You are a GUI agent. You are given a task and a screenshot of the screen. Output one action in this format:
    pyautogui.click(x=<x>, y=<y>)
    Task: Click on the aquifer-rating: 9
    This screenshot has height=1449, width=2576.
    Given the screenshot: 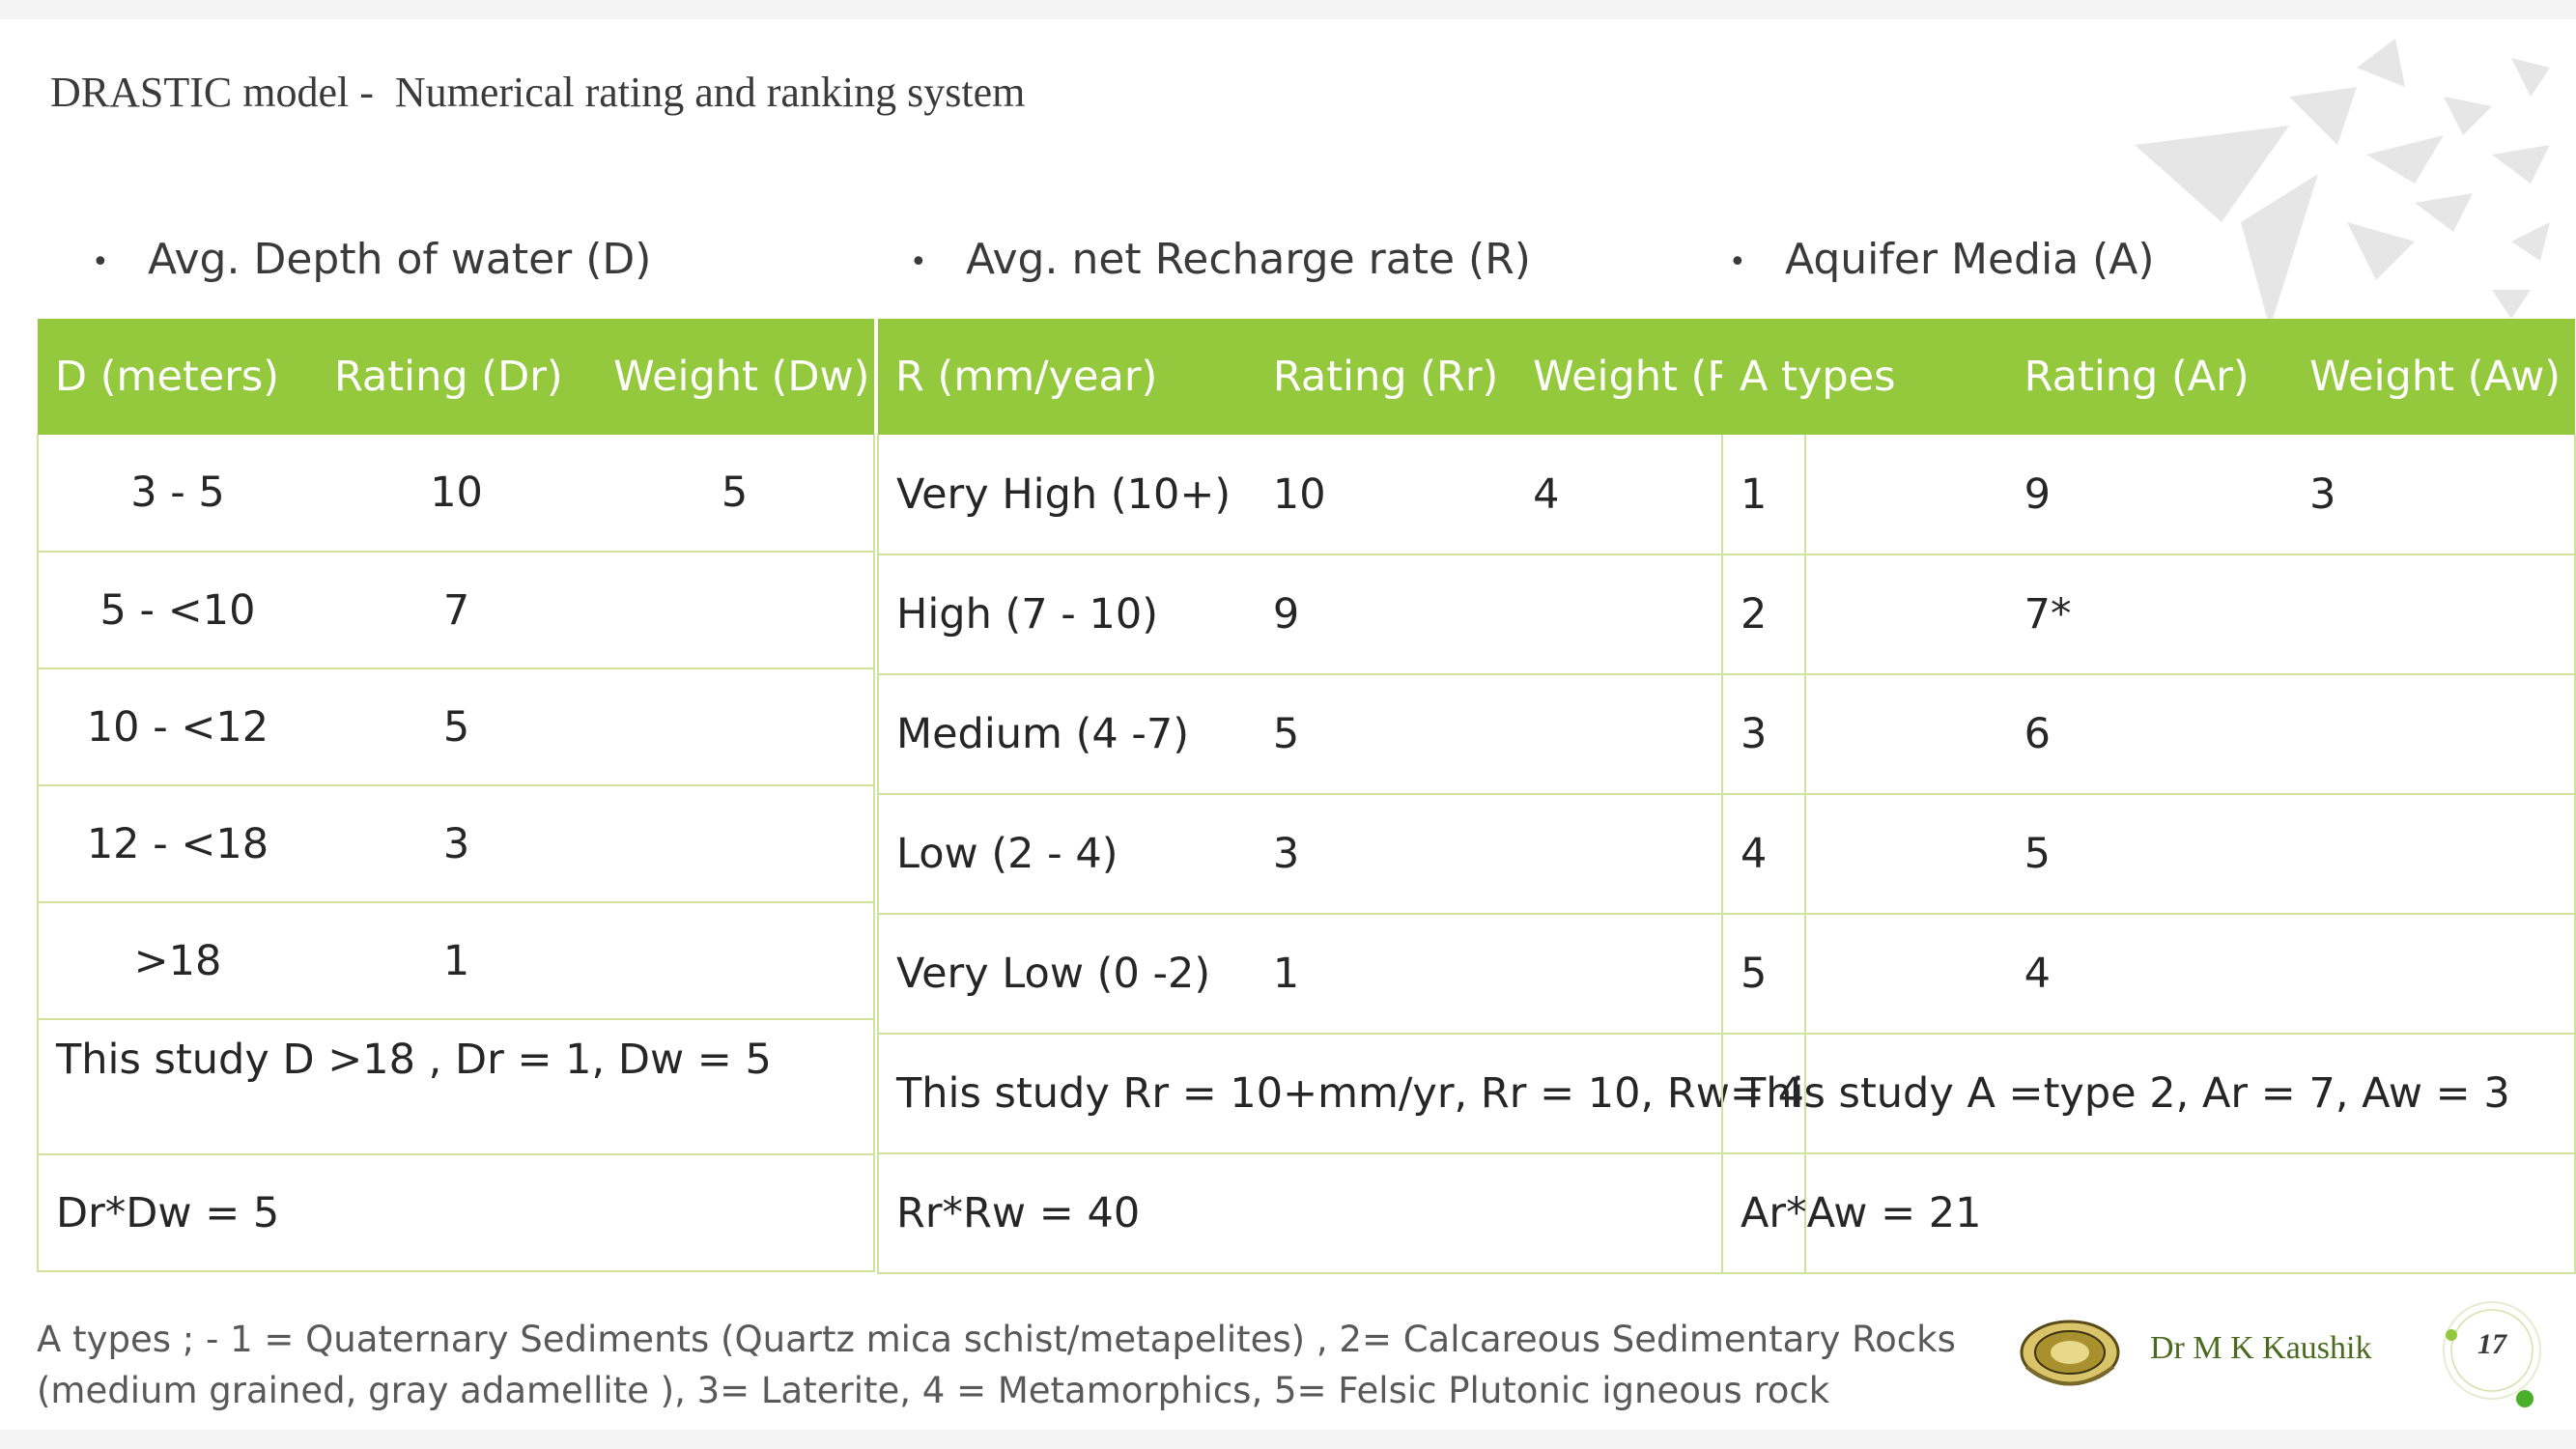 What is the action you would take?
    pyautogui.click(x=2149, y=495)
    